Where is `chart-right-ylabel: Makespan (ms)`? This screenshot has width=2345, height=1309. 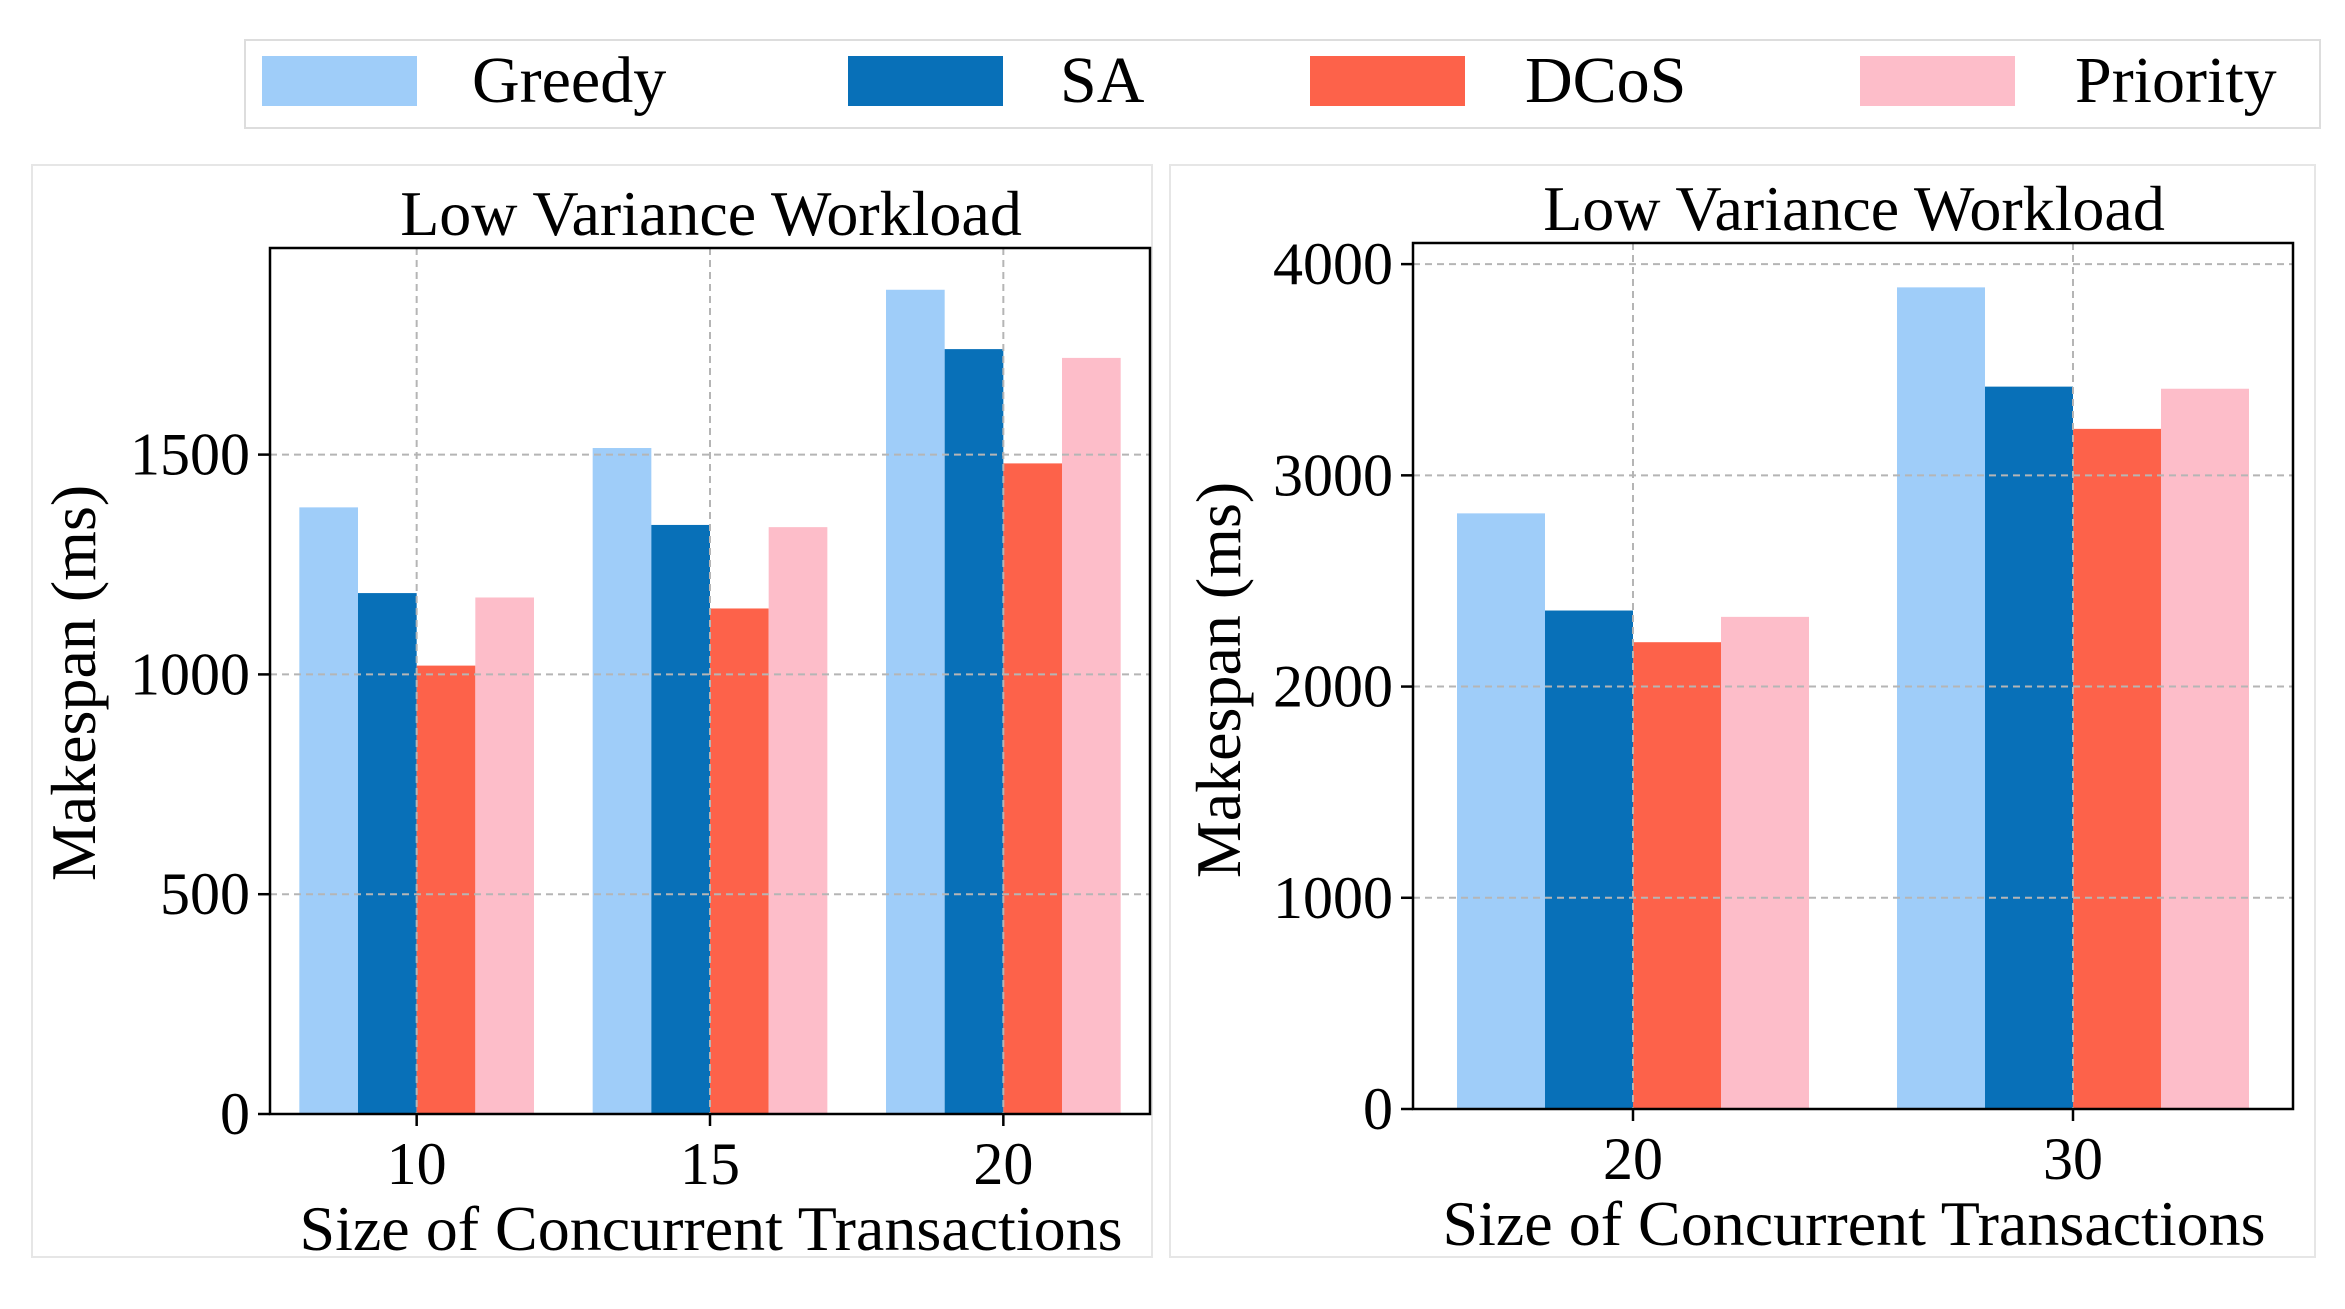 chart-right-ylabel: Makespan (ms) is located at coordinates (1218, 680).